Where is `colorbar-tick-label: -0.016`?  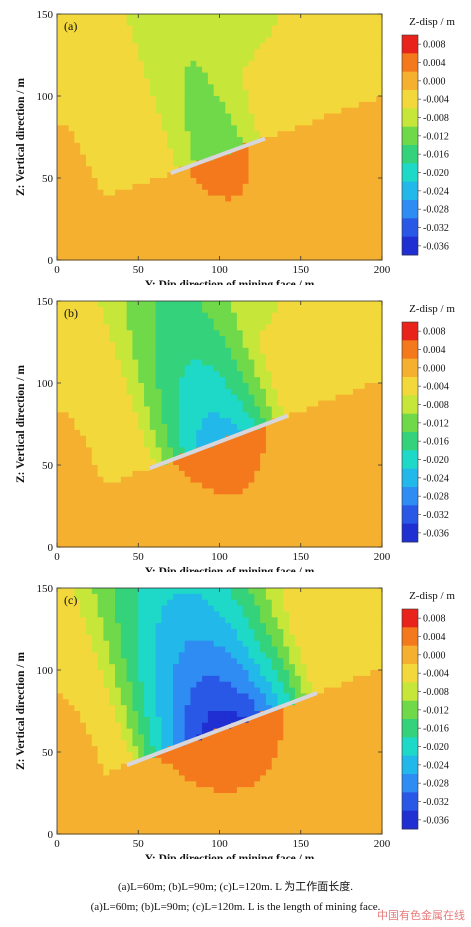
colorbar-tick-label: -0.016 is located at coordinates (436, 442).